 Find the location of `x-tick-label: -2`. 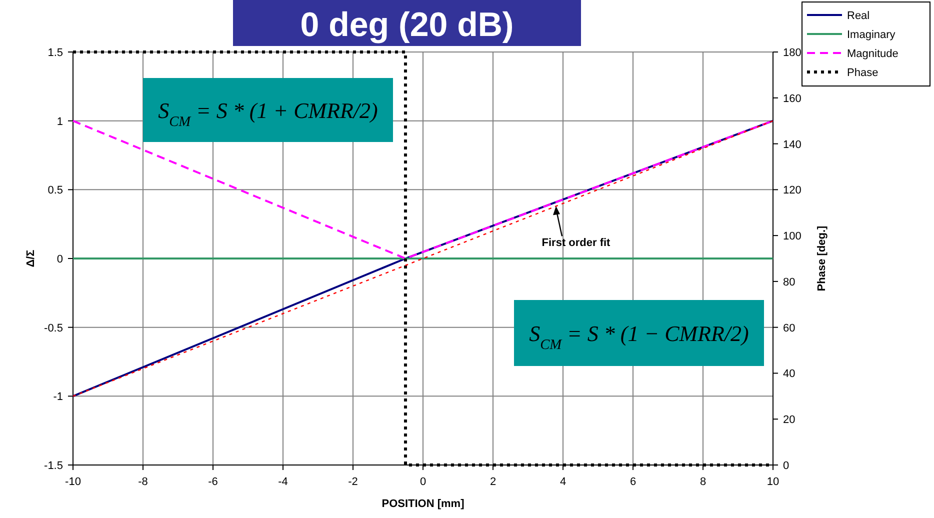

x-tick-label: -2 is located at coordinates (353, 482).